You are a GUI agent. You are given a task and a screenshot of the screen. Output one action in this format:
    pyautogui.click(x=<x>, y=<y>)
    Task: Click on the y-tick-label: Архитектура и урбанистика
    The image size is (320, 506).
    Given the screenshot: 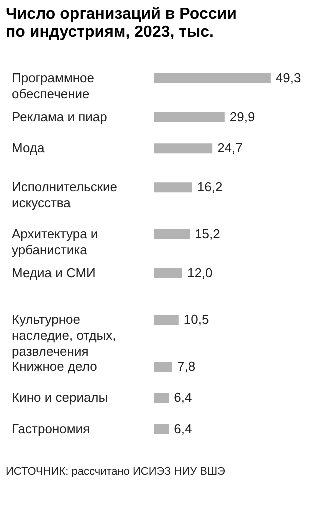 What is the action you would take?
    pyautogui.click(x=55, y=242)
    